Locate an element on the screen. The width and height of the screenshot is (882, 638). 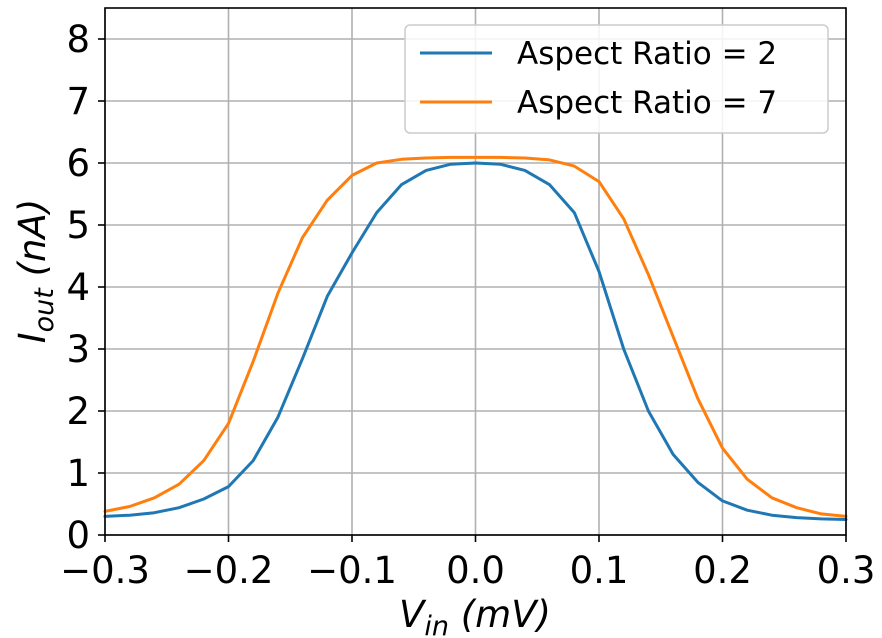
x-tick-label: 0.3 is located at coordinates (846, 570).